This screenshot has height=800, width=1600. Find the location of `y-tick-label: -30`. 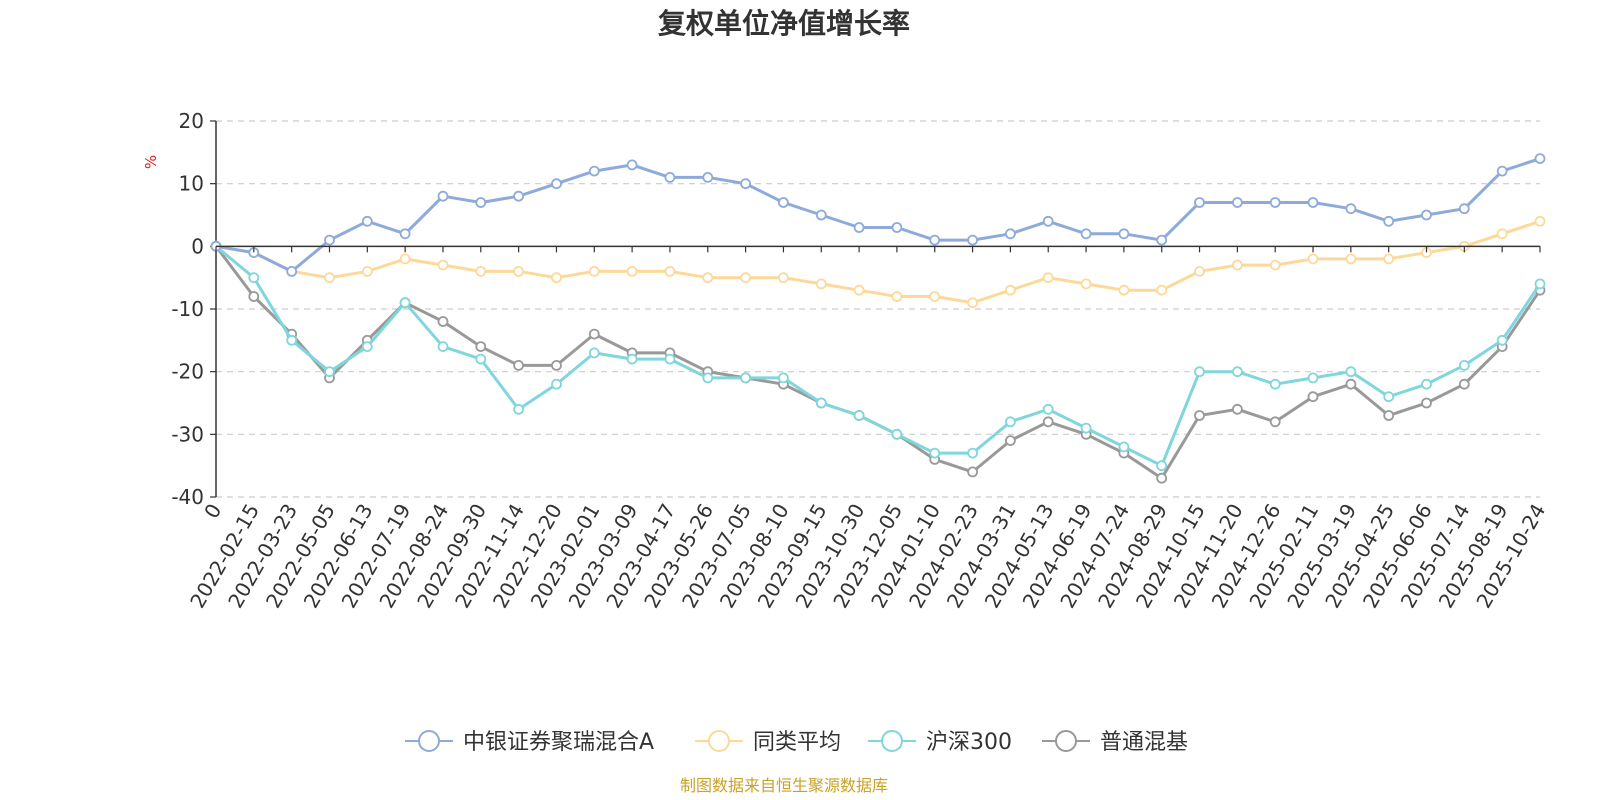

y-tick-label: -30 is located at coordinates (187, 434).